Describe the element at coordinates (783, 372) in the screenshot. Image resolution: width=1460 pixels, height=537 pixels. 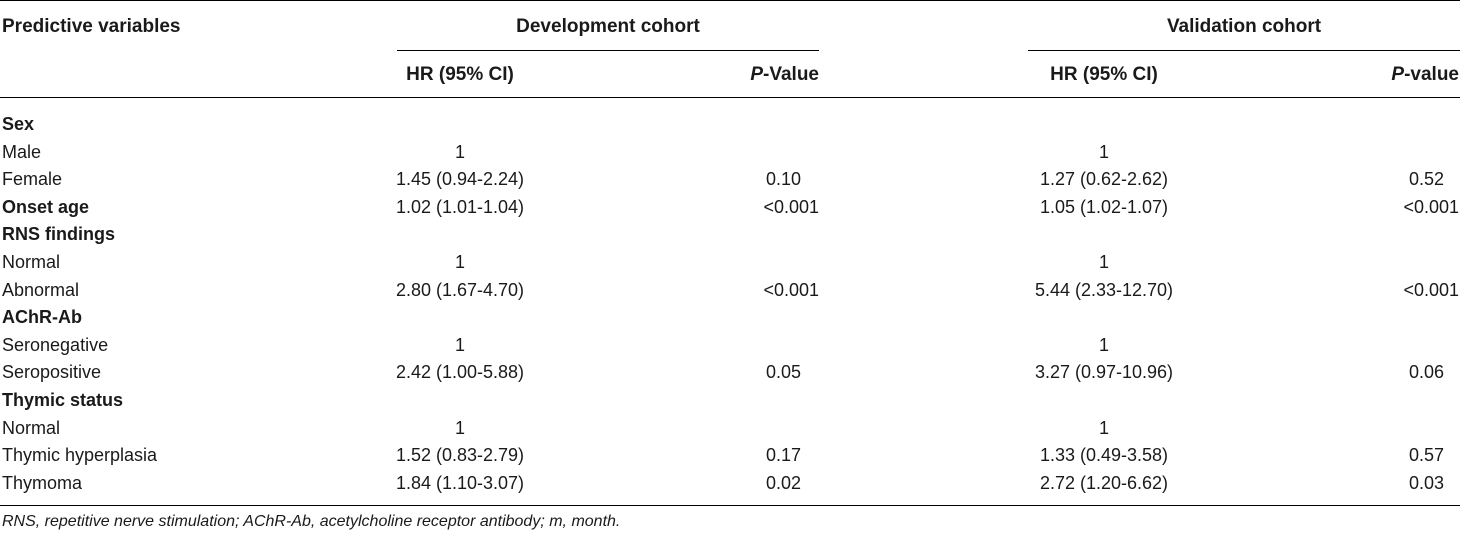
I see `p-development-cell: 0.05` at that location.